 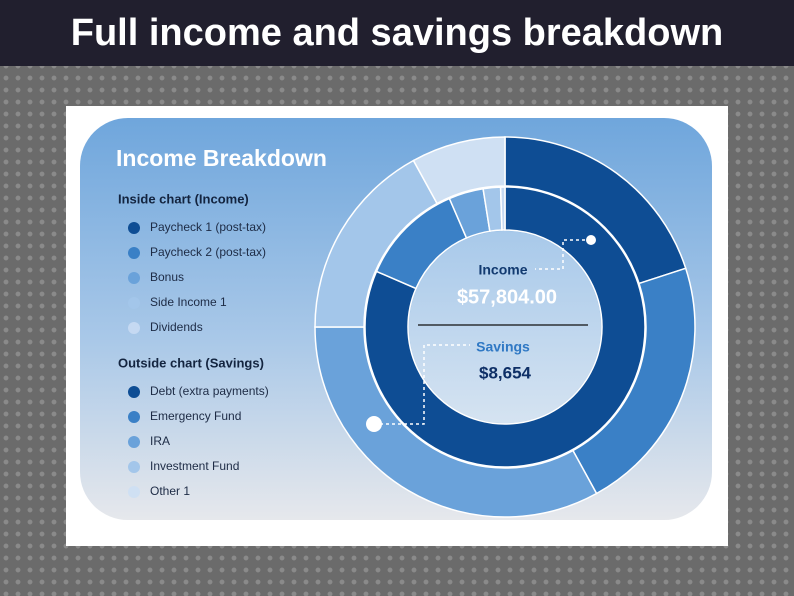 What do you see at coordinates (188, 302) in the screenshot?
I see `legend-label: Side Income 1` at bounding box center [188, 302].